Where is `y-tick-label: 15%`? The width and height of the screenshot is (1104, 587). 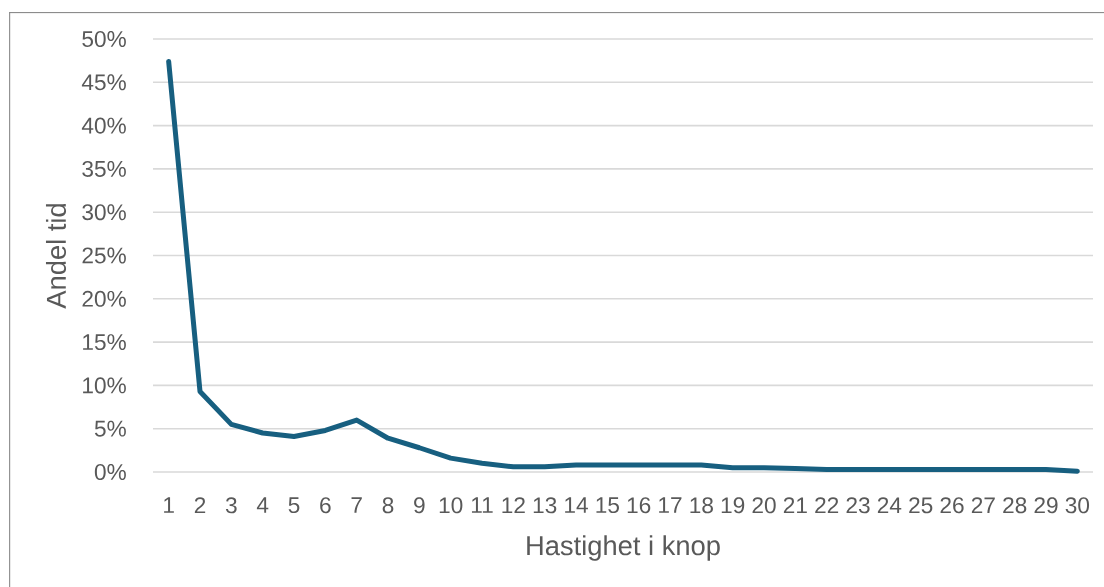 y-tick-label: 15% is located at coordinates (104, 342).